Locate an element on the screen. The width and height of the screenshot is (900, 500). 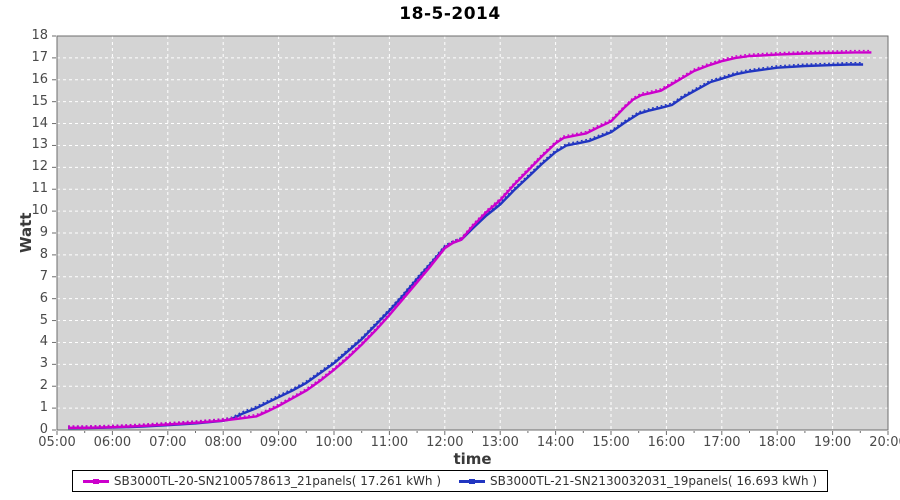
y-axis-title: Watt is located at coordinates (26, 232).